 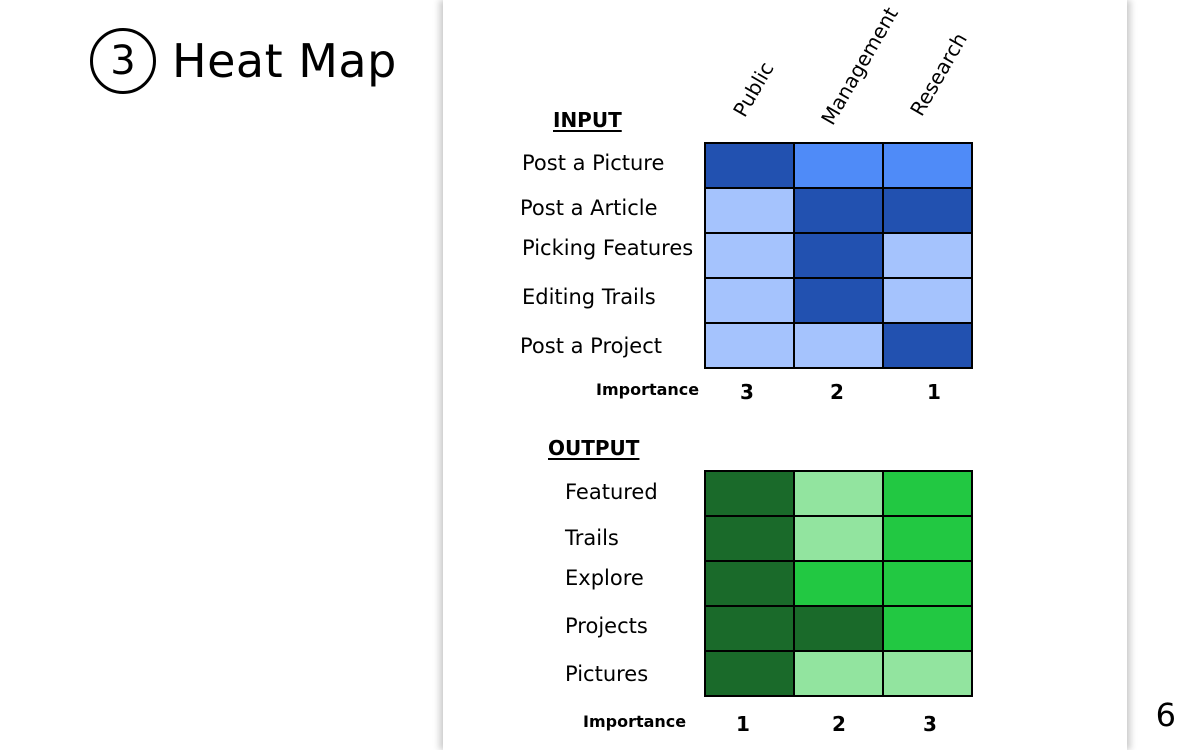 What do you see at coordinates (934, 392) in the screenshot?
I see `input-importance-value: 1` at bounding box center [934, 392].